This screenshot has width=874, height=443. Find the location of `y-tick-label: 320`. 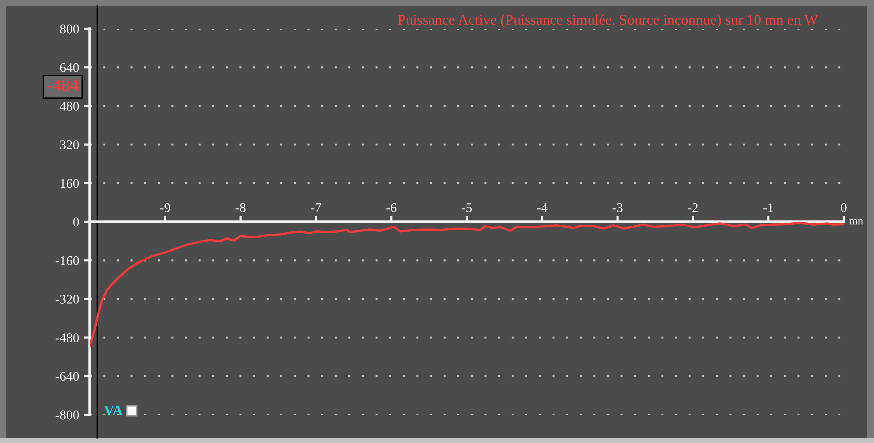

y-tick-label: 320 is located at coordinates (70, 145).